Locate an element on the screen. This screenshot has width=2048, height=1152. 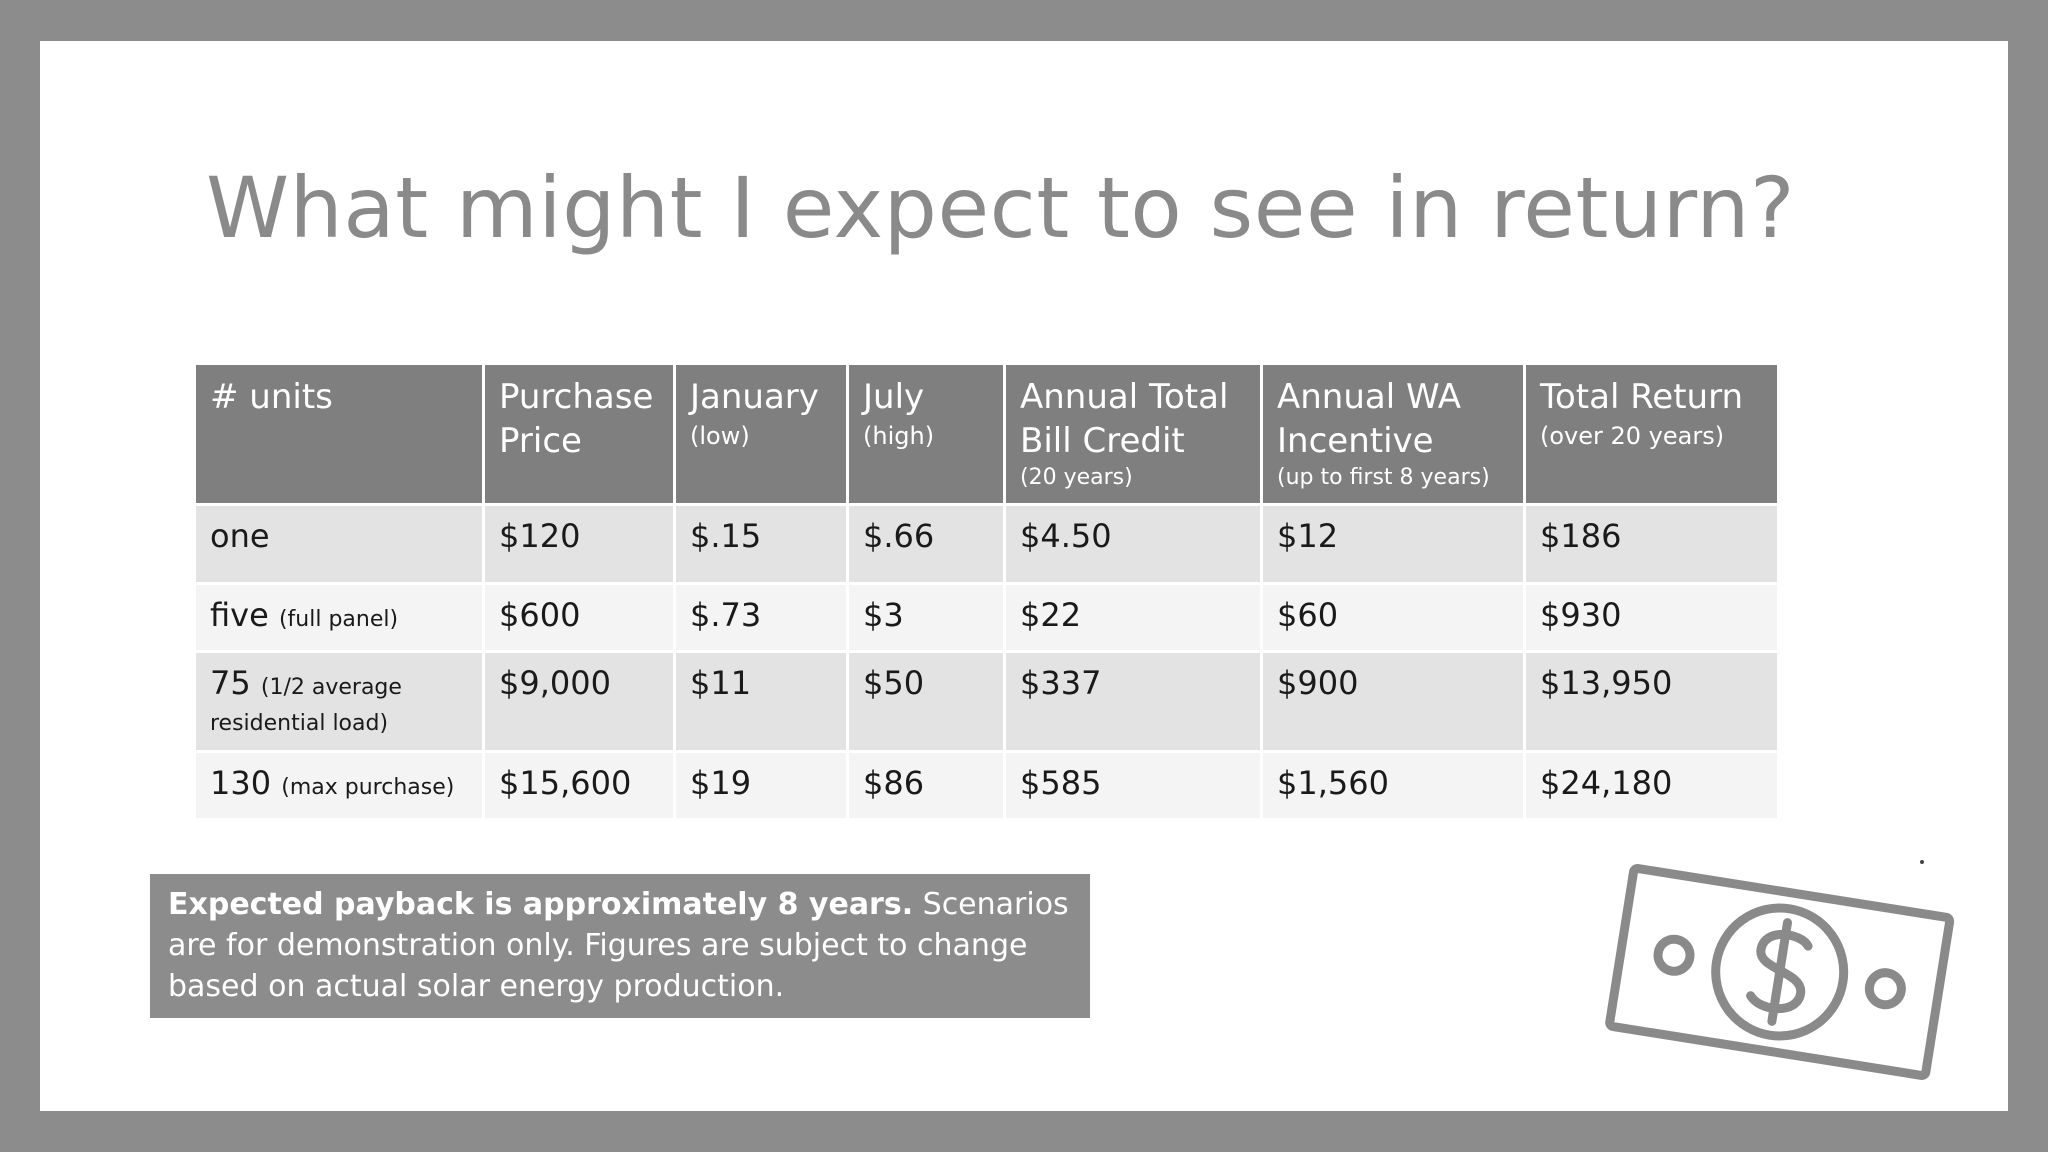
cell-bill-credit: $22 is located at coordinates (1133, 617).